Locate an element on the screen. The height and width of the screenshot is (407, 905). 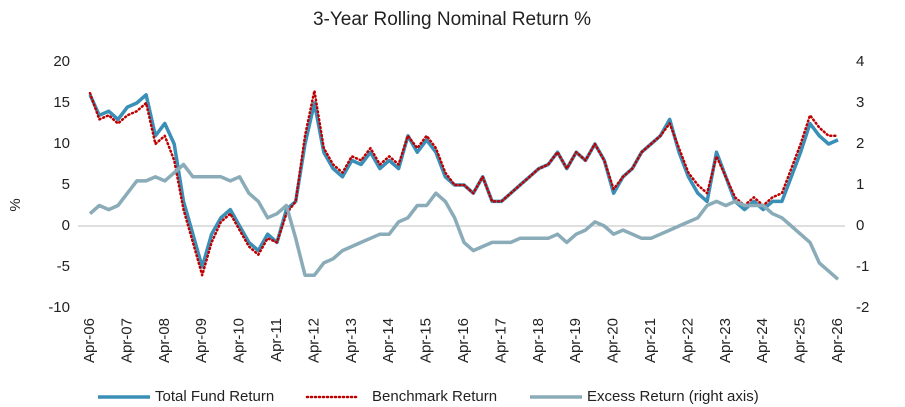
y-tick-label: 15 is located at coordinates (61, 102).